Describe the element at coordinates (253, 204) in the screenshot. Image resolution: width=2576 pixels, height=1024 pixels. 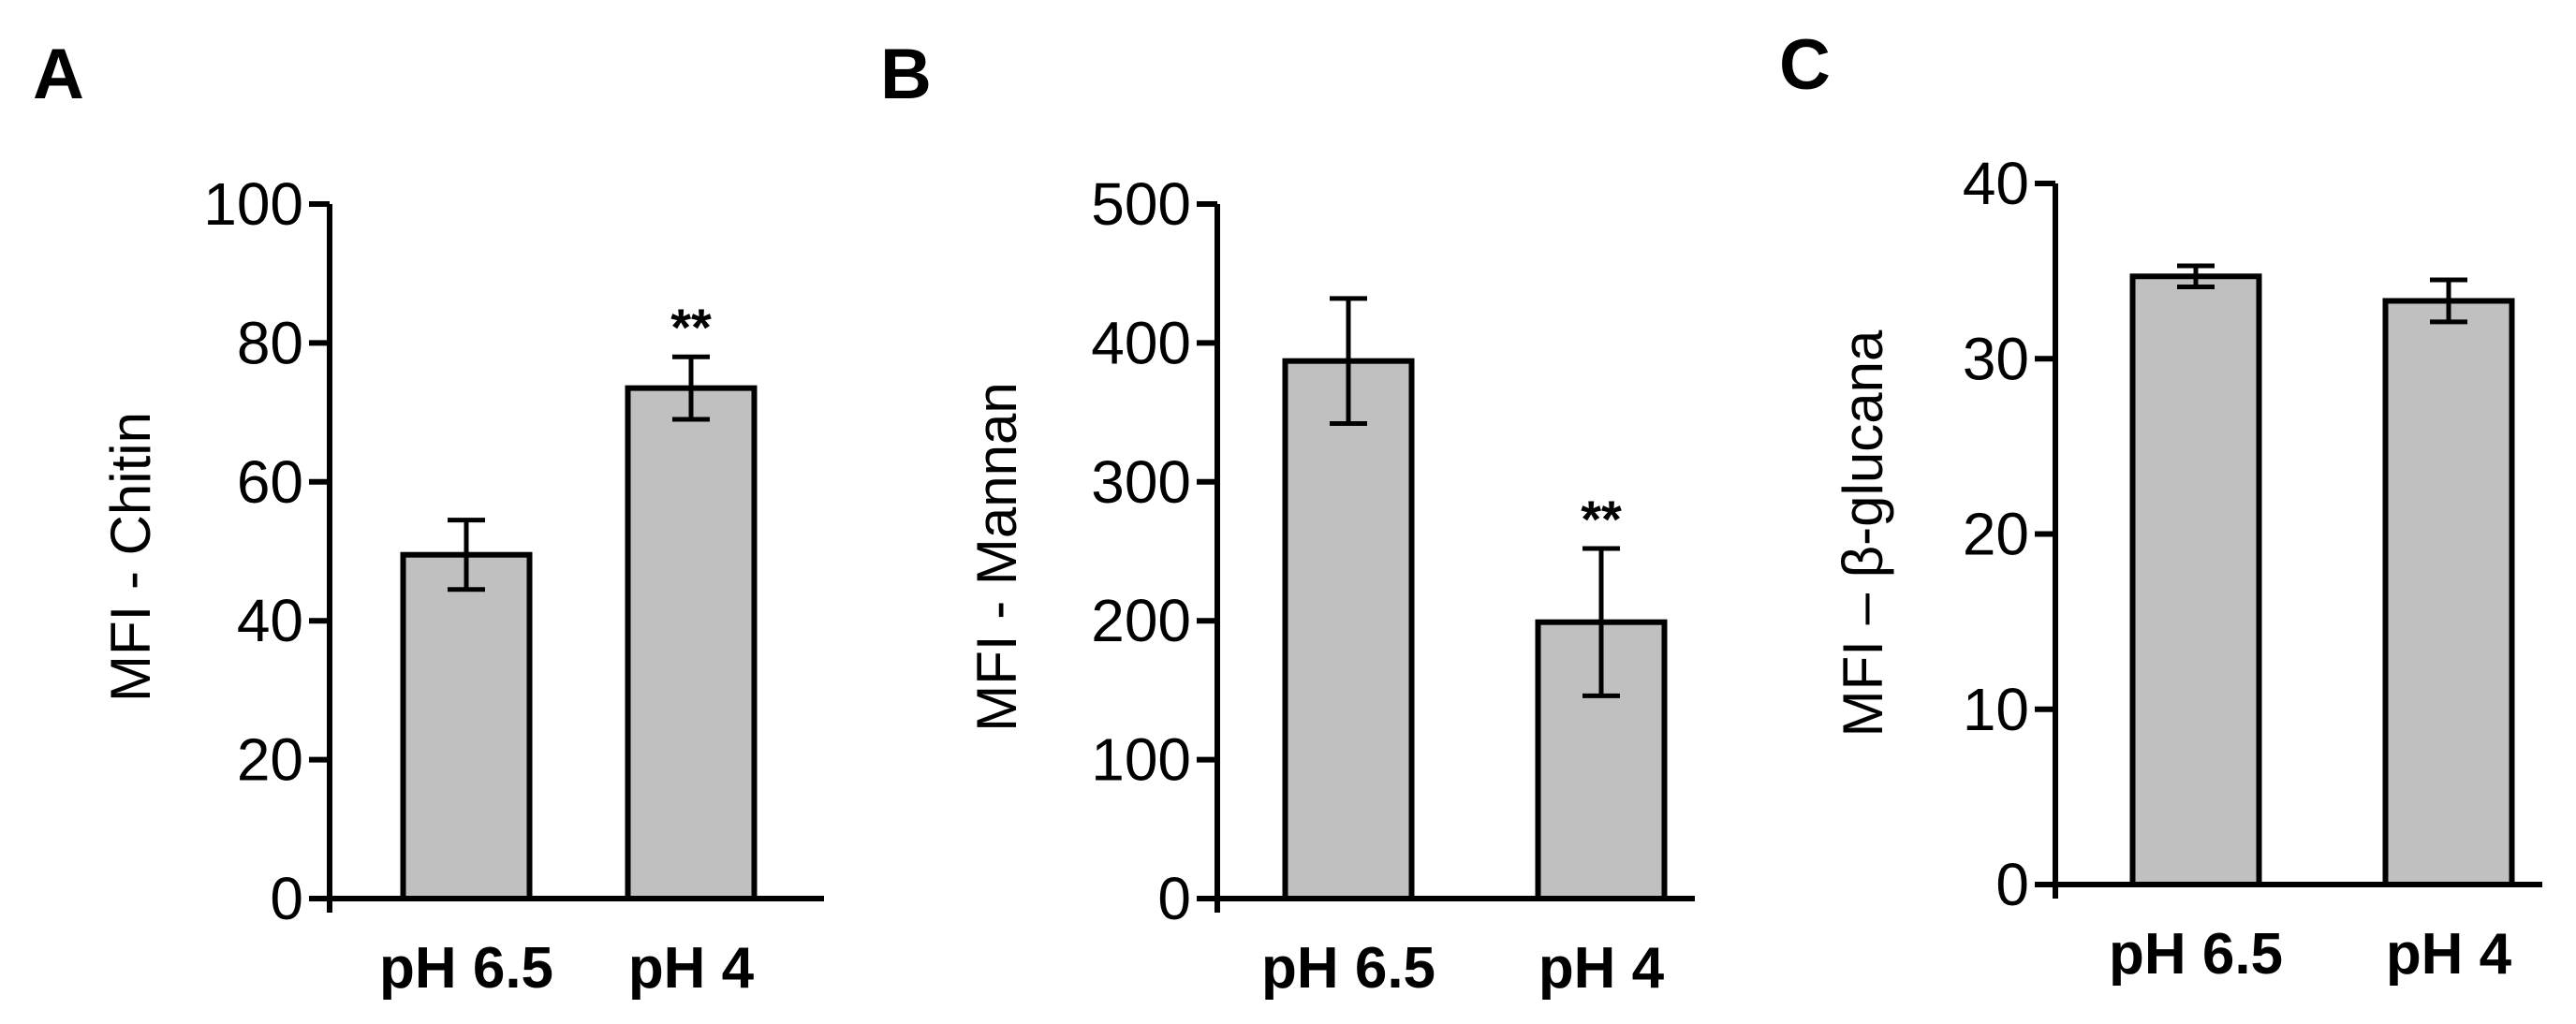
I see `panel-a-y-tick-label-100: 100` at that location.